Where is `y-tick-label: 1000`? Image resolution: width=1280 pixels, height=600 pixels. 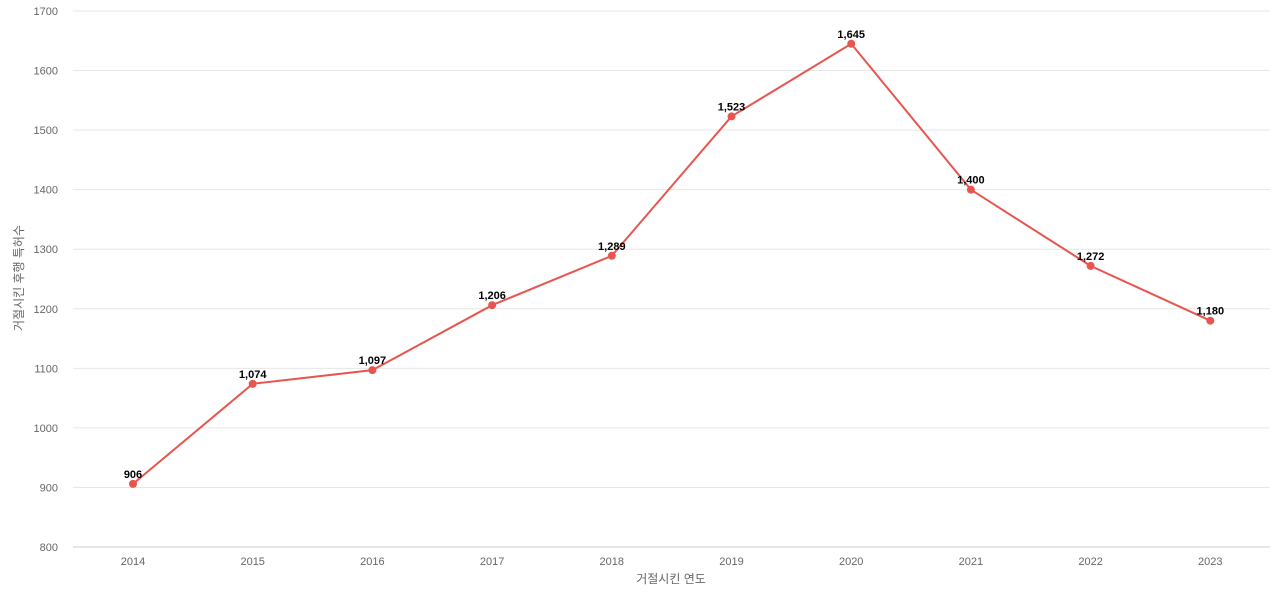 y-tick-label: 1000 is located at coordinates (46, 429).